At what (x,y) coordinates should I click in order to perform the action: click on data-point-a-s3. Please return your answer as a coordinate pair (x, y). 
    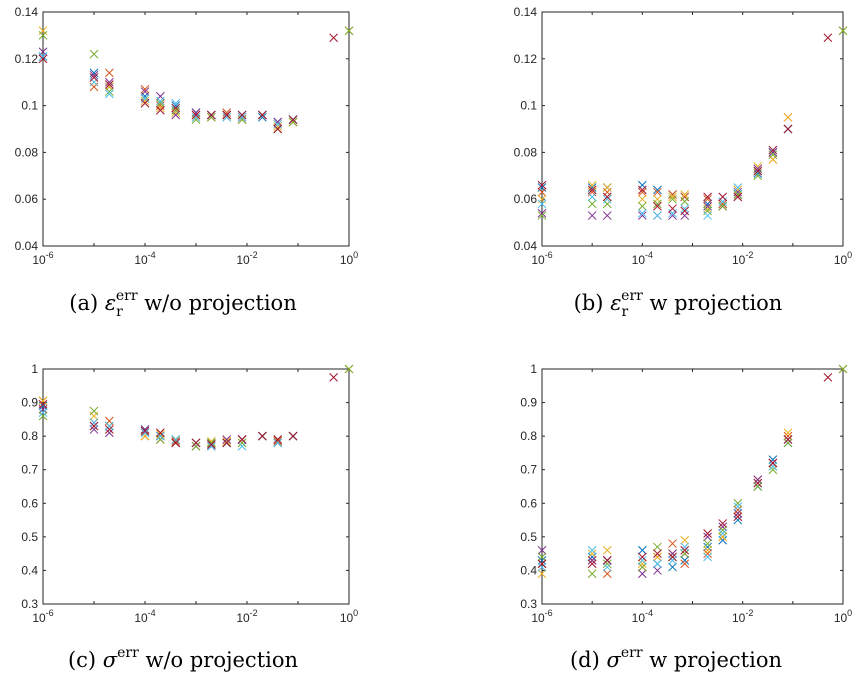
    Looking at the image, I should click on (145, 101).